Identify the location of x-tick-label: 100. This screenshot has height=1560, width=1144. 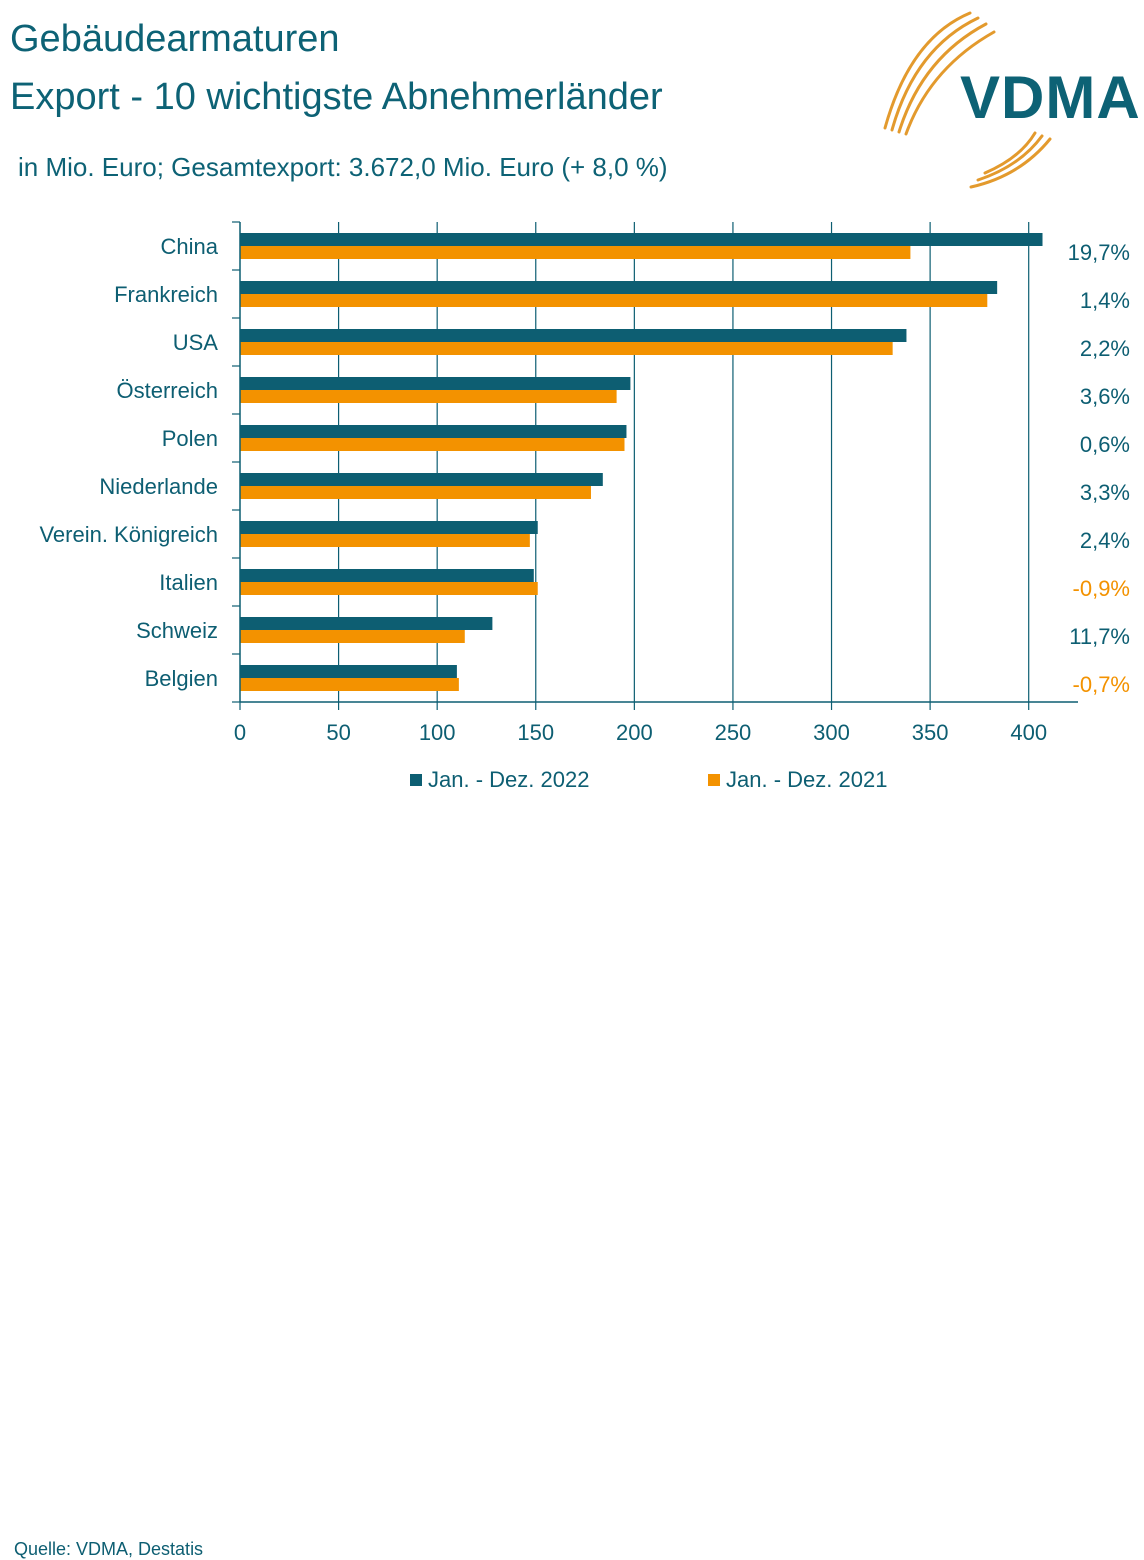
(437, 732).